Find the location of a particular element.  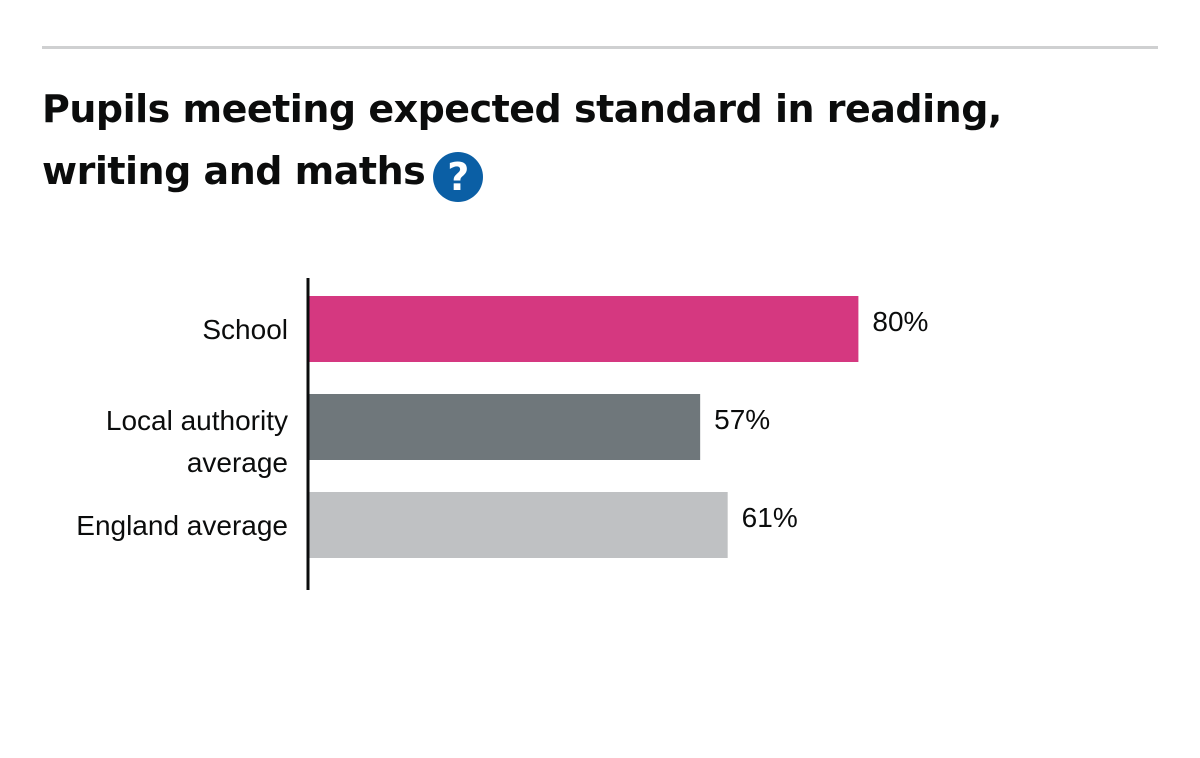

category-label-line: average is located at coordinates (237, 462).